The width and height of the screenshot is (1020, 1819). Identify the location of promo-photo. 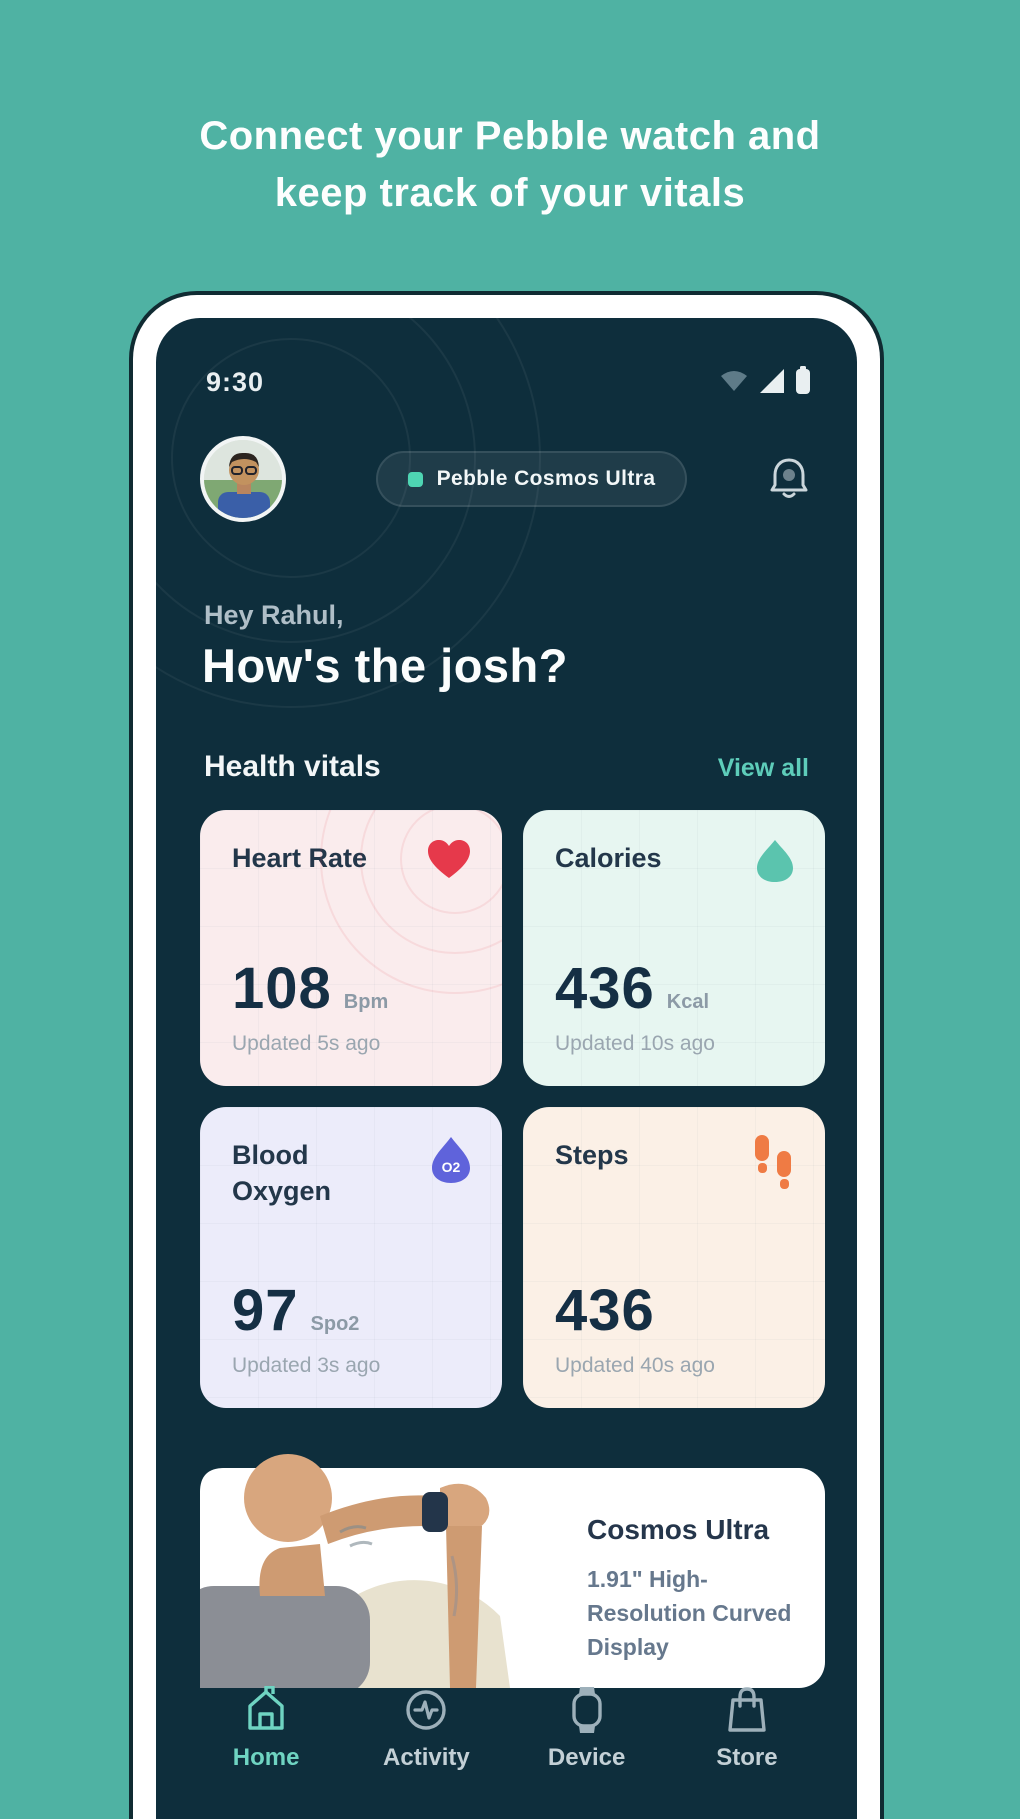
(395, 1562).